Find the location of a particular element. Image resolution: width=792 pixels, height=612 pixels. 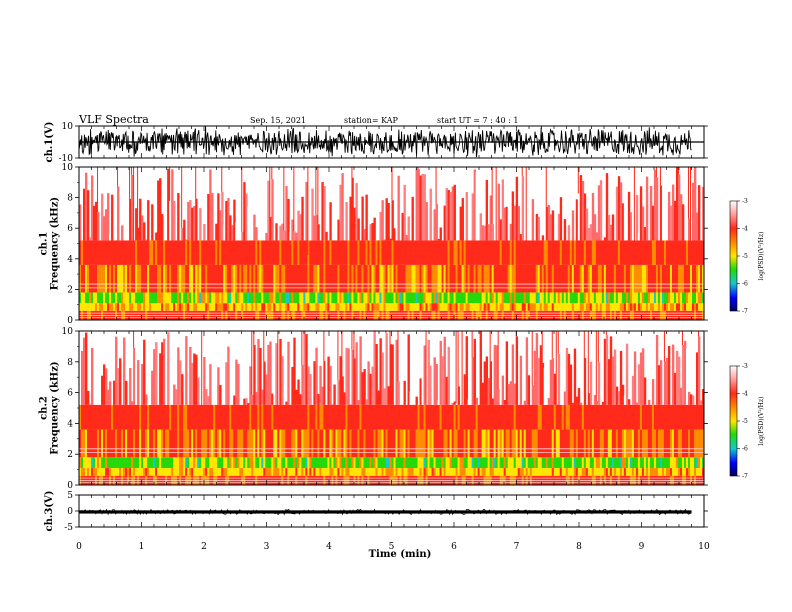

ch1-spectrogram-colorbar-tick-label: -3 is located at coordinates (745, 201).